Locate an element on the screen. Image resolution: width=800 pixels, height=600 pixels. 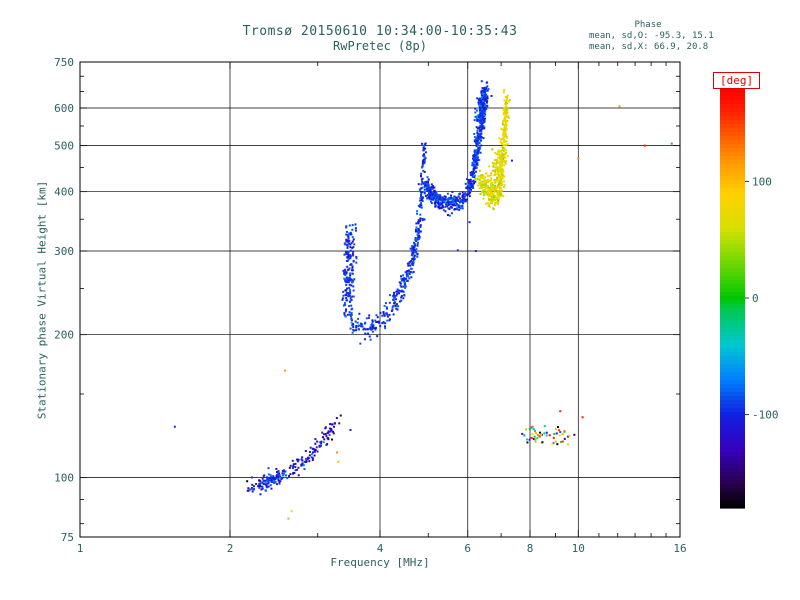
svg-text: 2 is located at coordinates (230, 548).